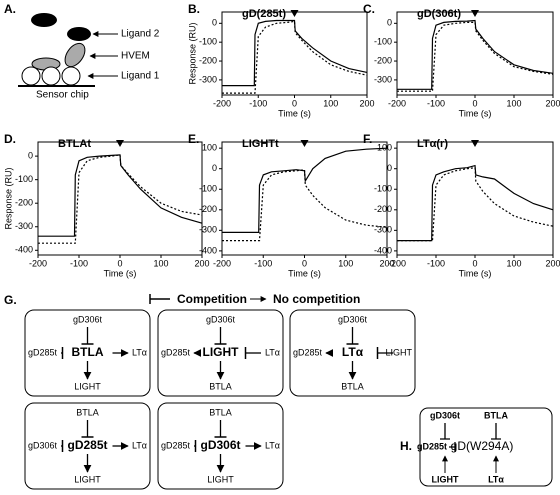 This screenshot has width=560, height=495. What do you see at coordinates (406, 446) in the screenshot?
I see `panel-label: H.` at bounding box center [406, 446].